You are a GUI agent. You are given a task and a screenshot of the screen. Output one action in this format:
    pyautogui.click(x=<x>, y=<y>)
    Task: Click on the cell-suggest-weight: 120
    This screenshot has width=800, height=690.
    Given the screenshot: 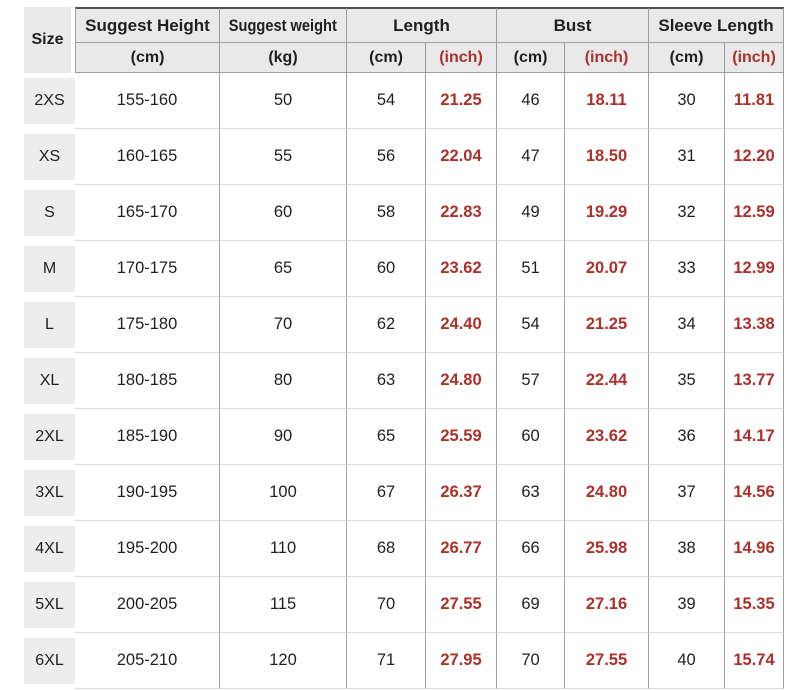 What is the action you would take?
    pyautogui.click(x=282, y=661)
    